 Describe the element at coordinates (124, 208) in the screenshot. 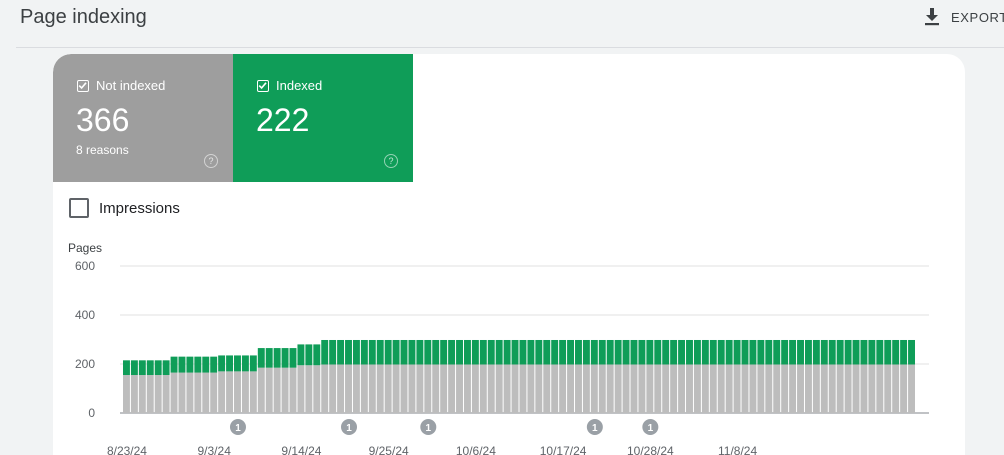

I see `impressions-toggle: Impressions` at that location.